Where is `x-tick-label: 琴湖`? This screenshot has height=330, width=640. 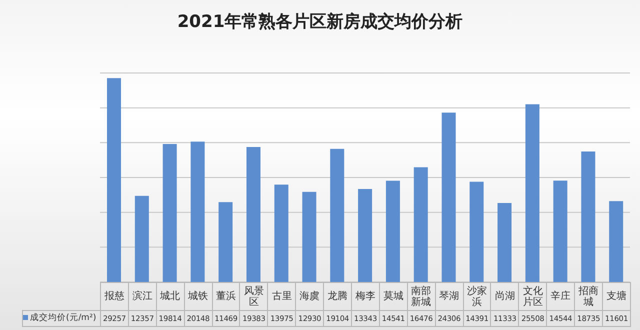 x-tick-label: 琴湖 is located at coordinates (449, 296).